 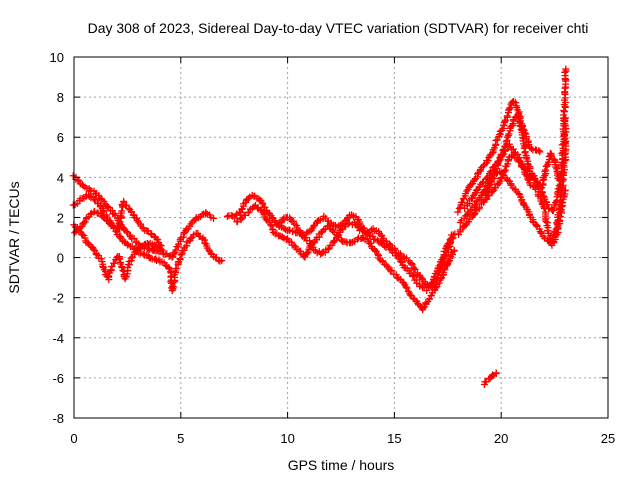 What do you see at coordinates (58, 338) in the screenshot?
I see `y-tick-label: -4` at bounding box center [58, 338].